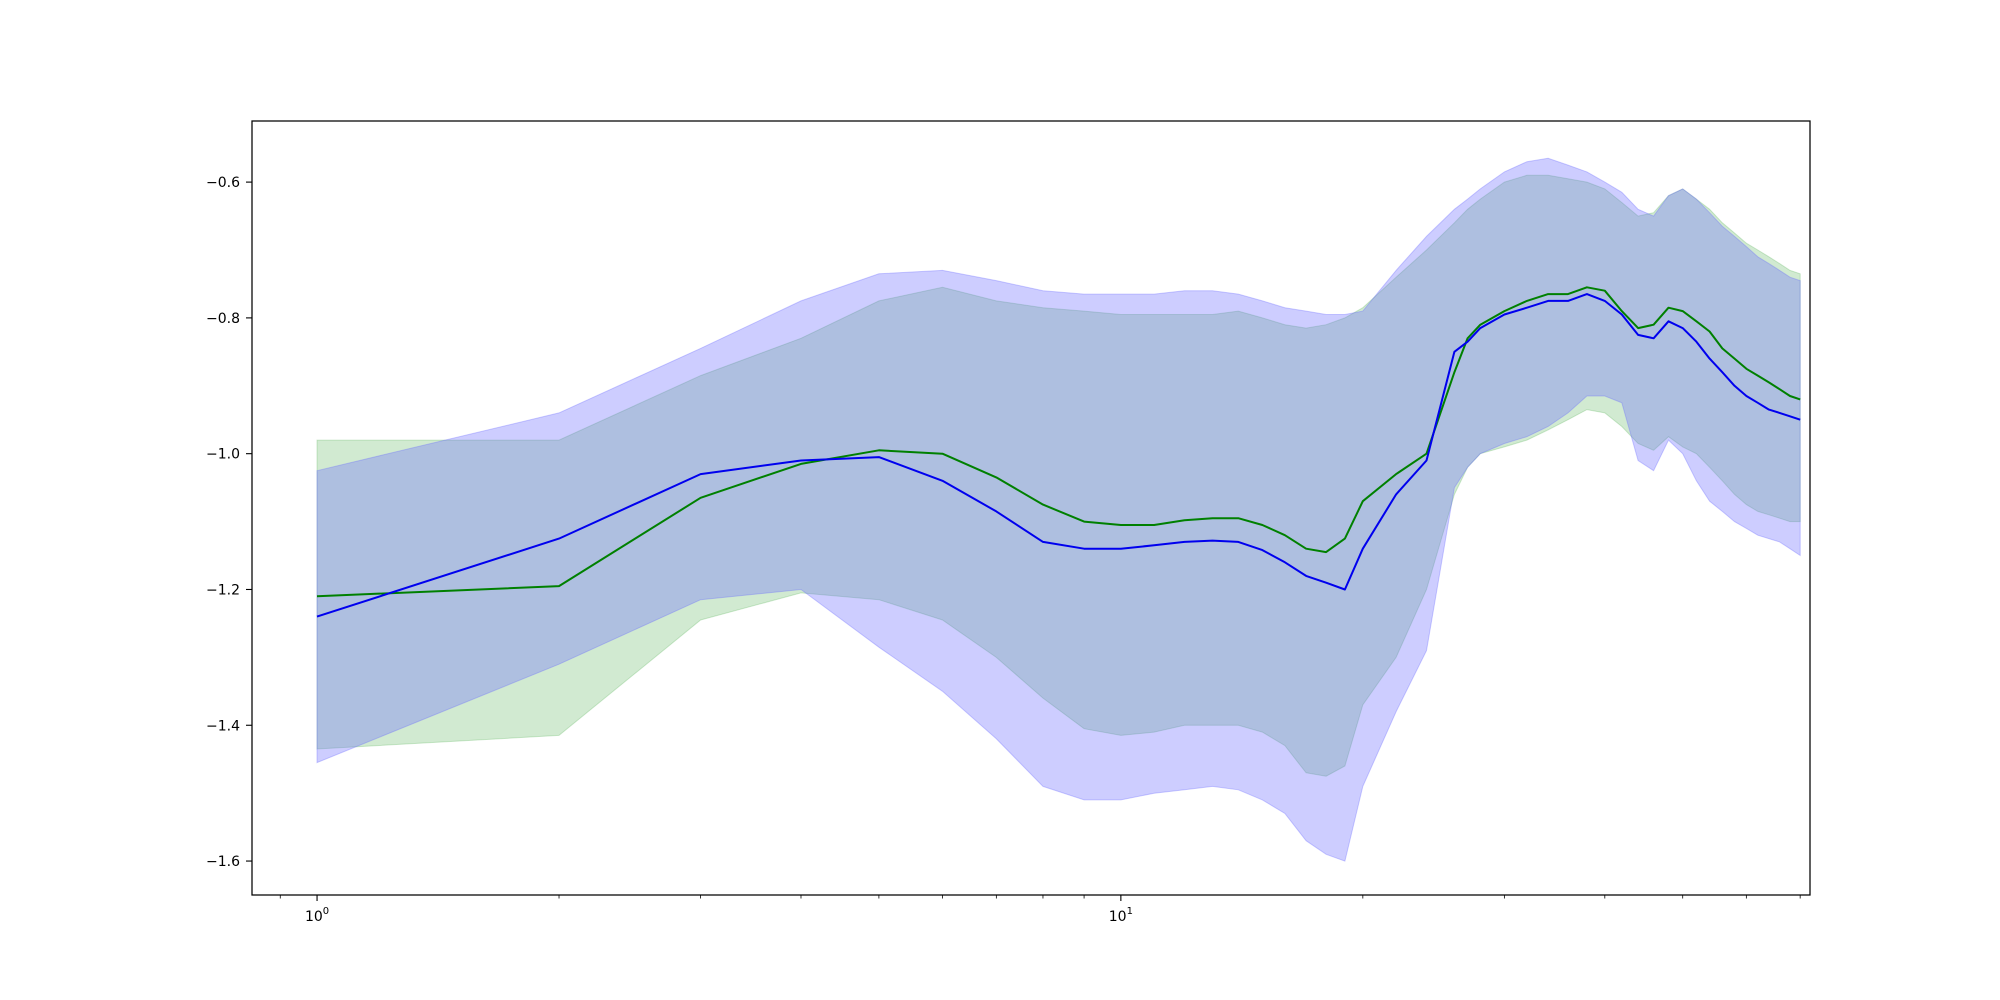 The width and height of the screenshot is (2000, 1000). Describe the element at coordinates (223, 319) in the screenshot. I see `y-tick-label: −0.8` at that location.